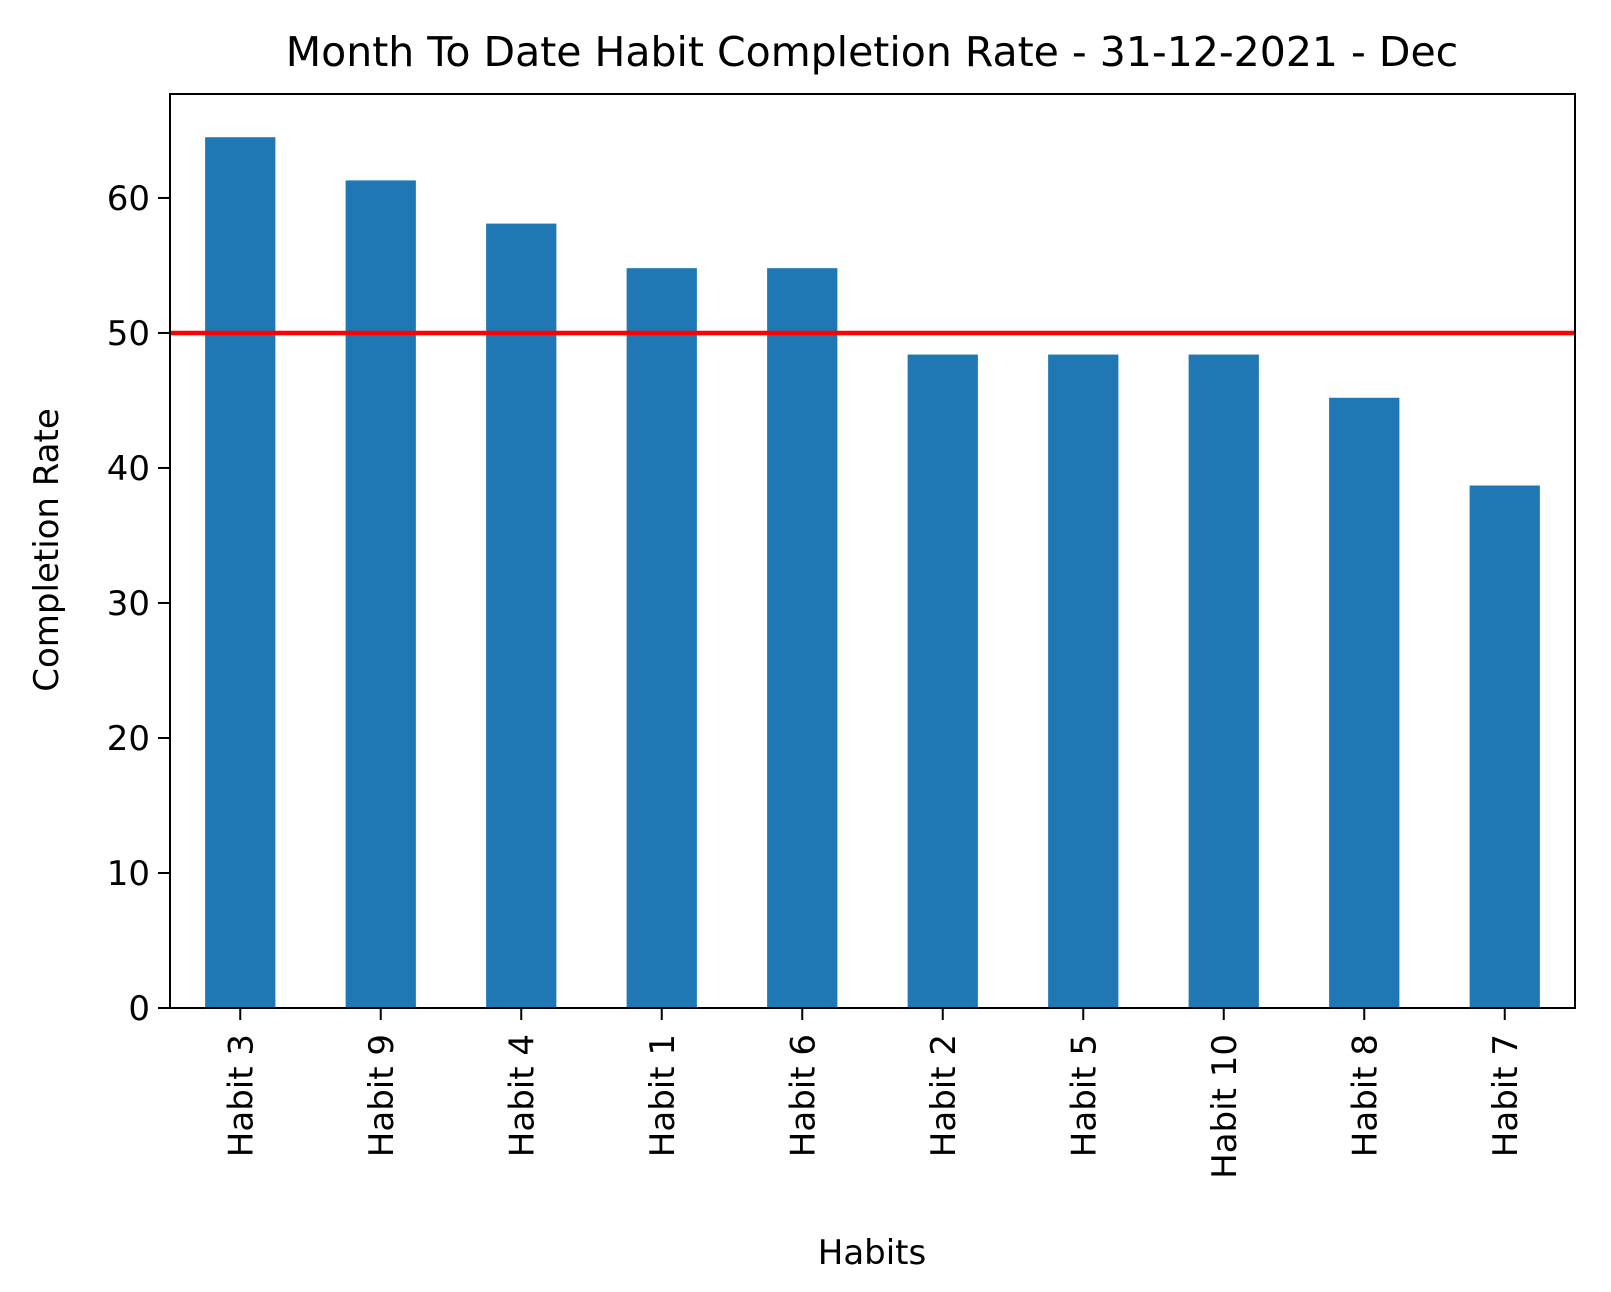 Image resolution: width=1611 pixels, height=1292 pixels. Describe the element at coordinates (944, 1095) in the screenshot. I see `x-tick-label: Habit 2` at that location.